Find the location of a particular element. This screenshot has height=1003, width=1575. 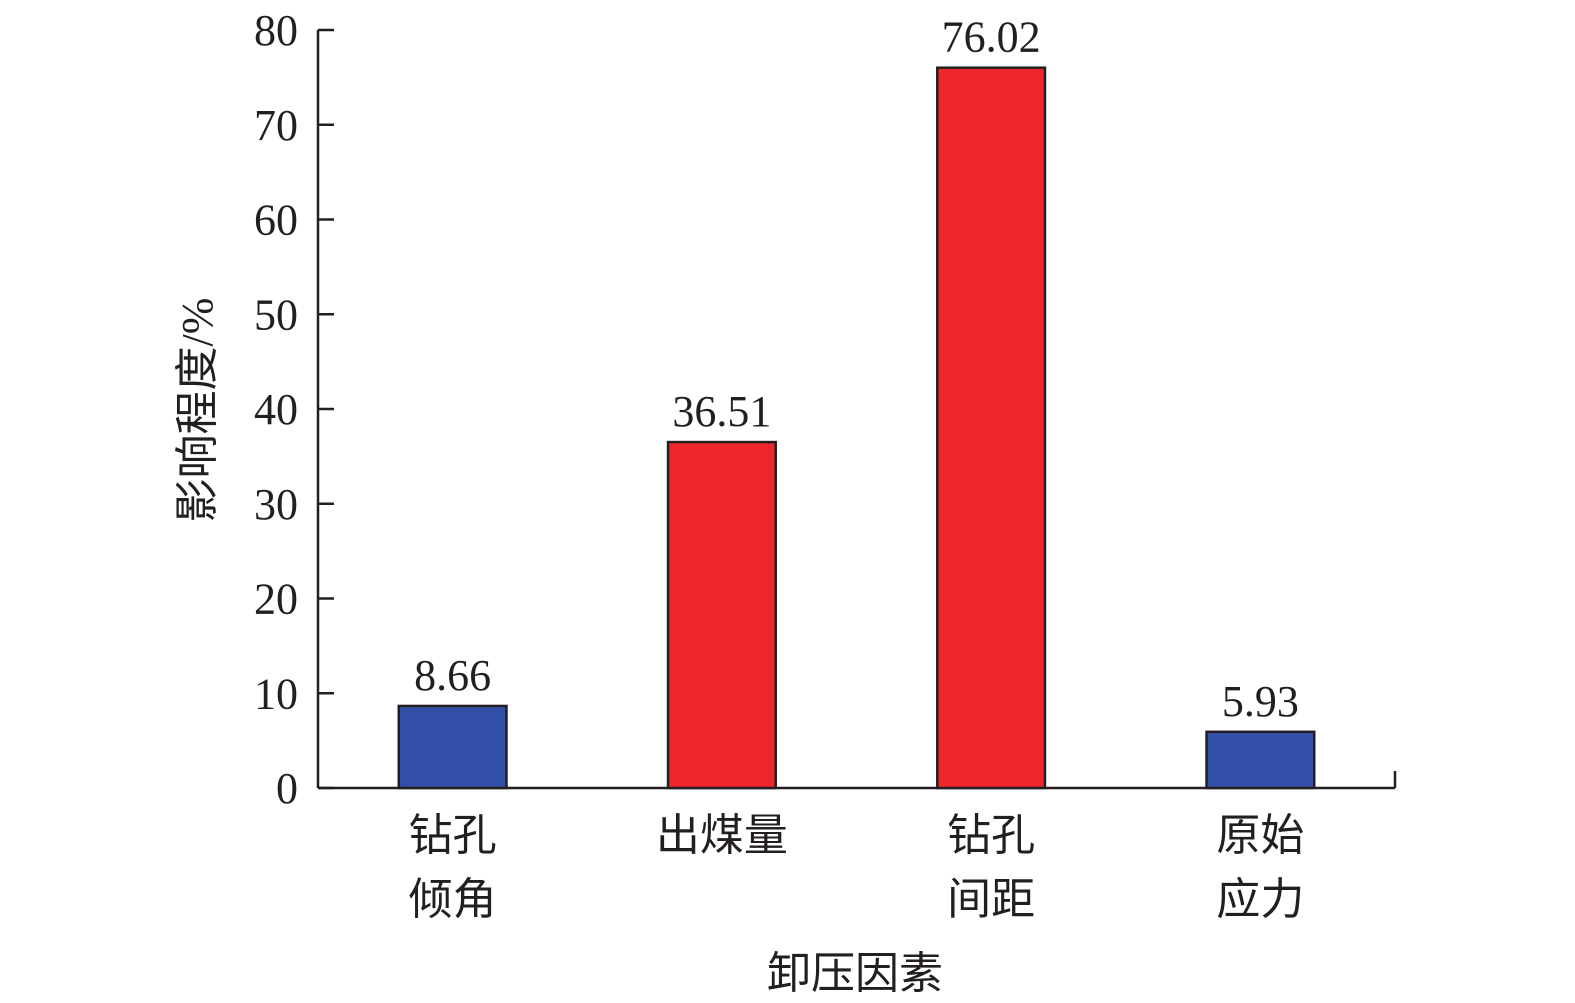

value-label: 36.51 is located at coordinates (721, 411).